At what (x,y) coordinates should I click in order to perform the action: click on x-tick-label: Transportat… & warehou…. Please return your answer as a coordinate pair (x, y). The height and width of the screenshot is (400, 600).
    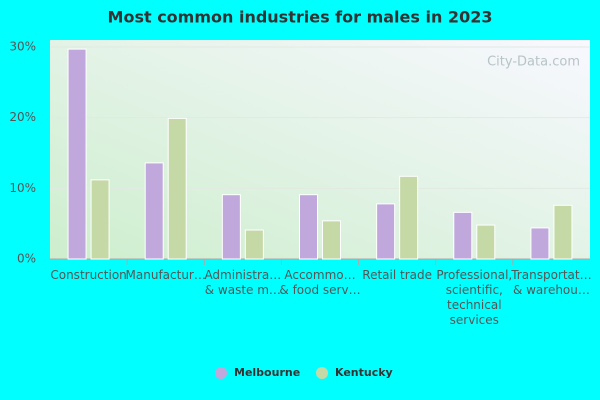
    Looking at the image, I should click on (550, 282).